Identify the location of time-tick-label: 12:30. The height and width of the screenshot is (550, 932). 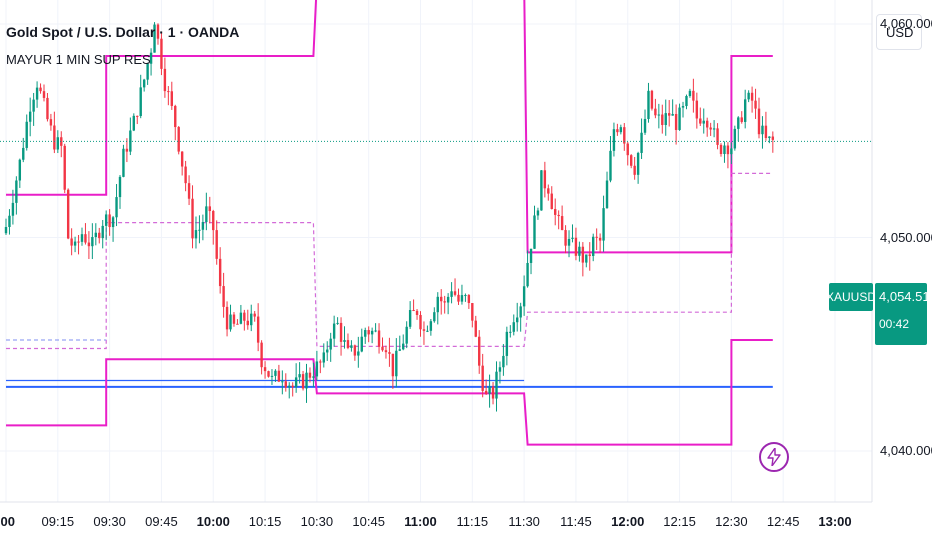
(731, 521).